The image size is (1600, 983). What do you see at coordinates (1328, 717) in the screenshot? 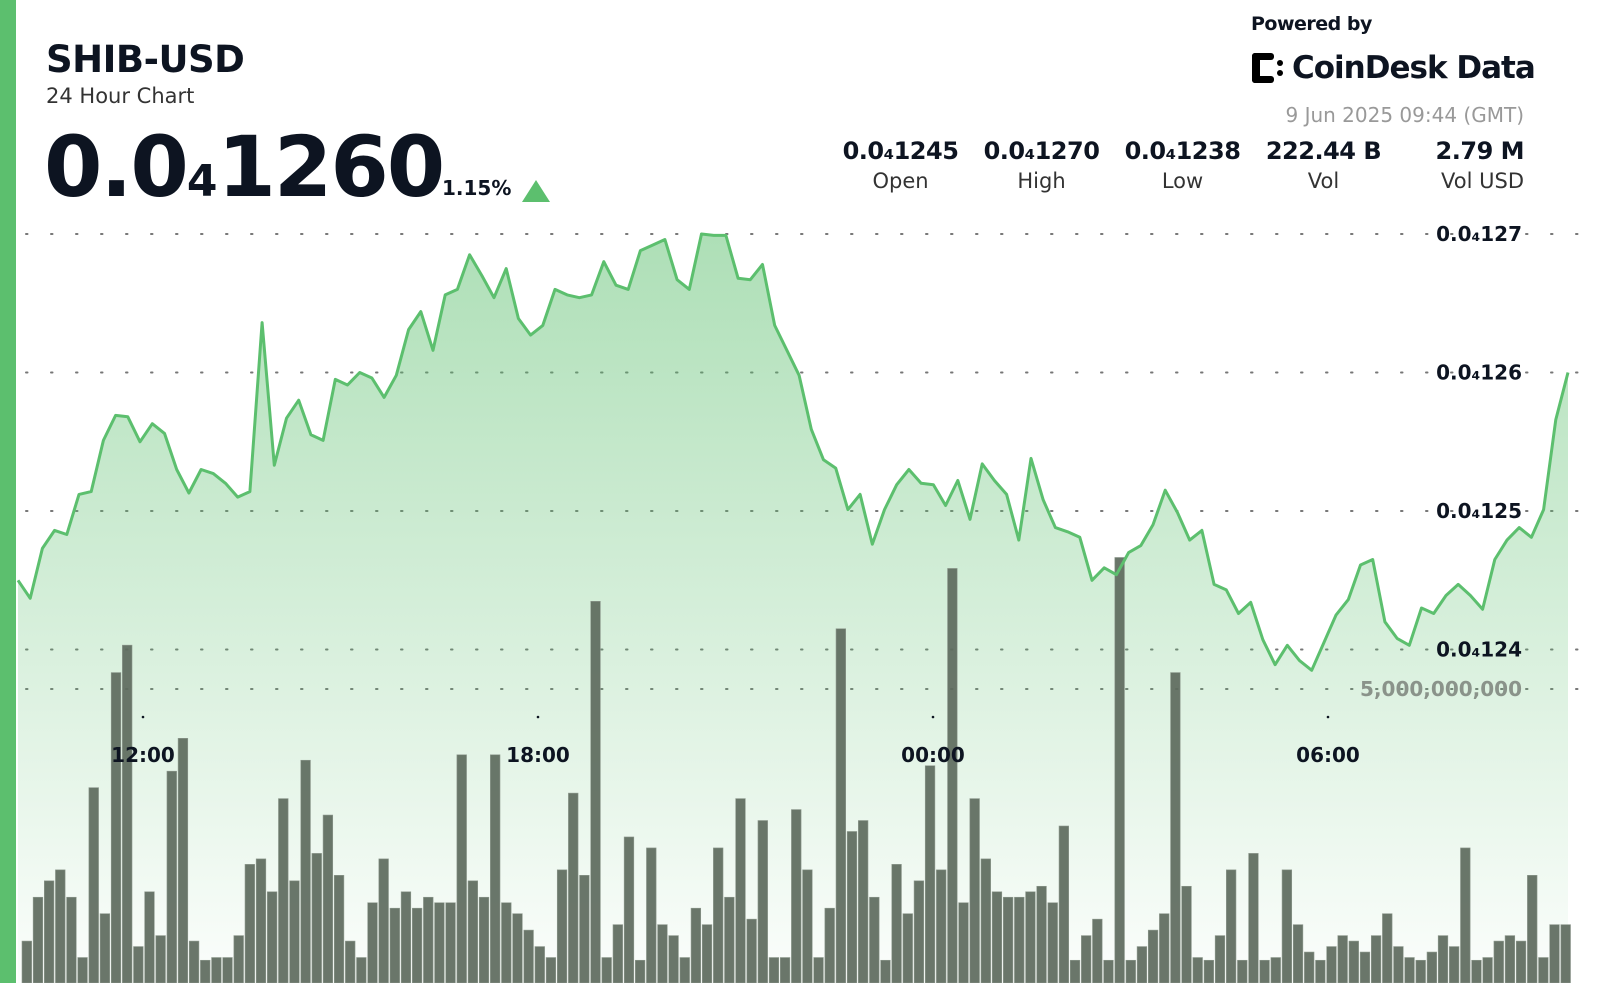
I see `x-tick-mark` at bounding box center [1328, 717].